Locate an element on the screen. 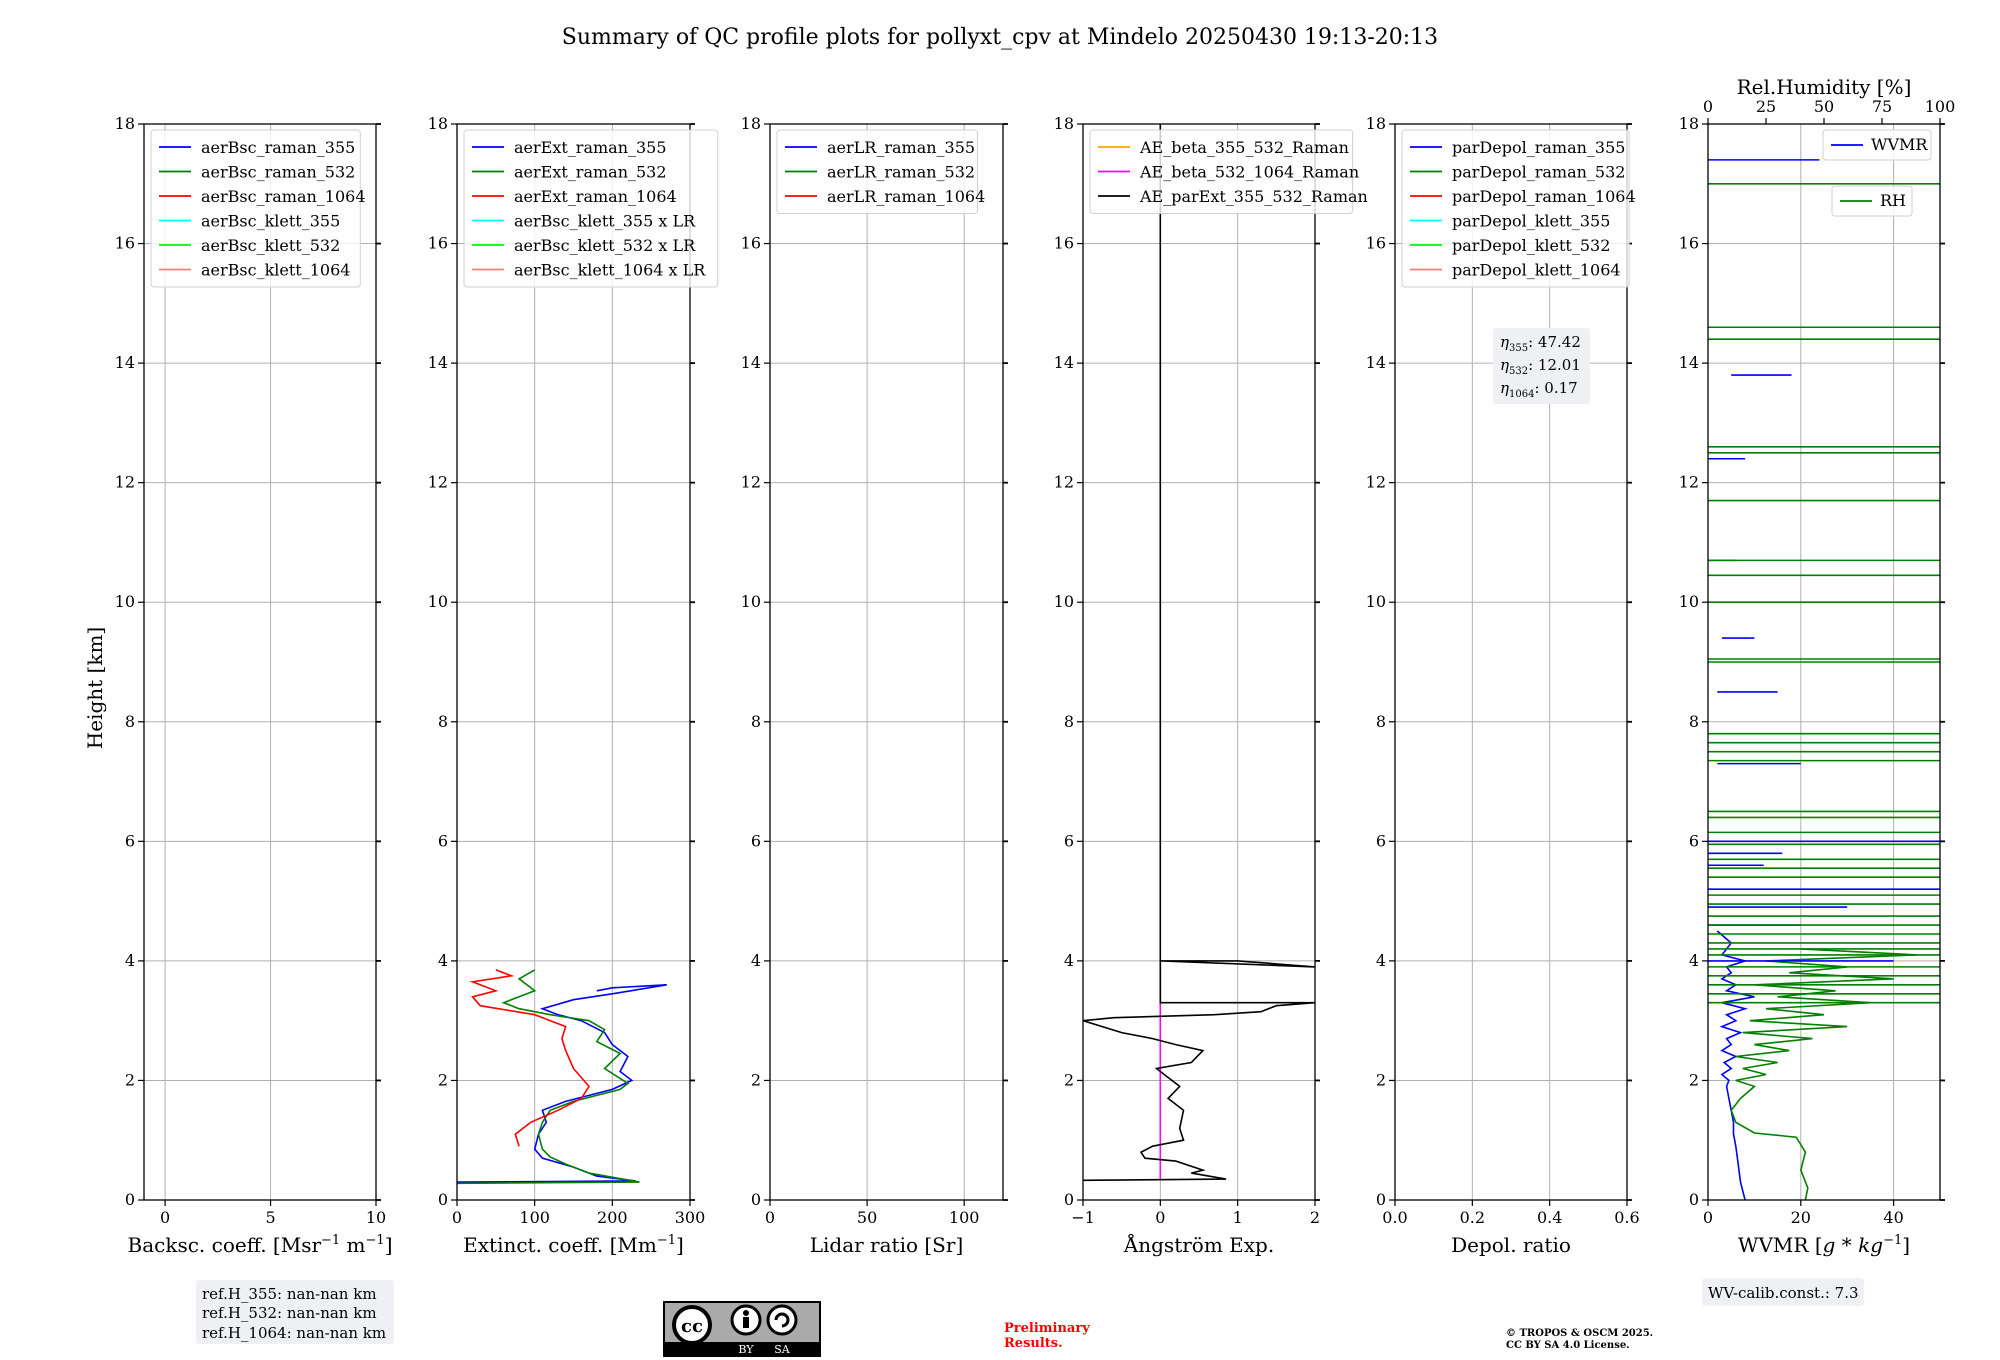 Image resolution: width=2000 pixels, height=1360 pixels. legend-label: aerExt_raman_532 is located at coordinates (590, 172).